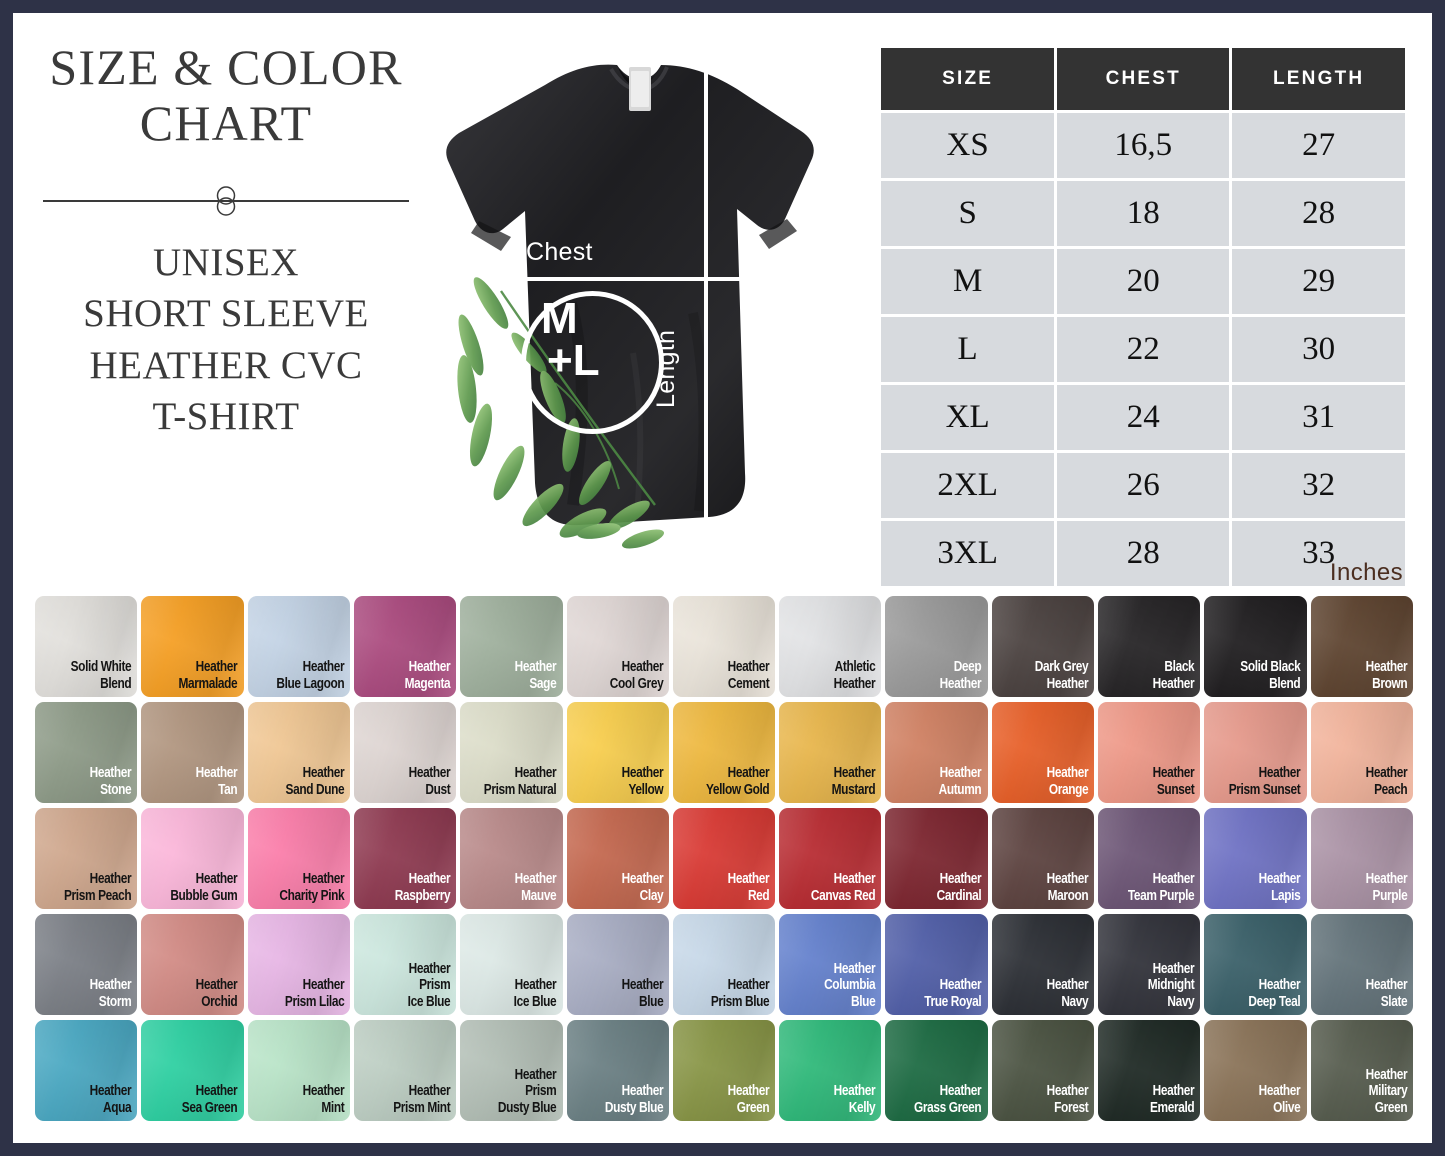  I want to click on color-swatch: Heather Autumn, so click(936, 752).